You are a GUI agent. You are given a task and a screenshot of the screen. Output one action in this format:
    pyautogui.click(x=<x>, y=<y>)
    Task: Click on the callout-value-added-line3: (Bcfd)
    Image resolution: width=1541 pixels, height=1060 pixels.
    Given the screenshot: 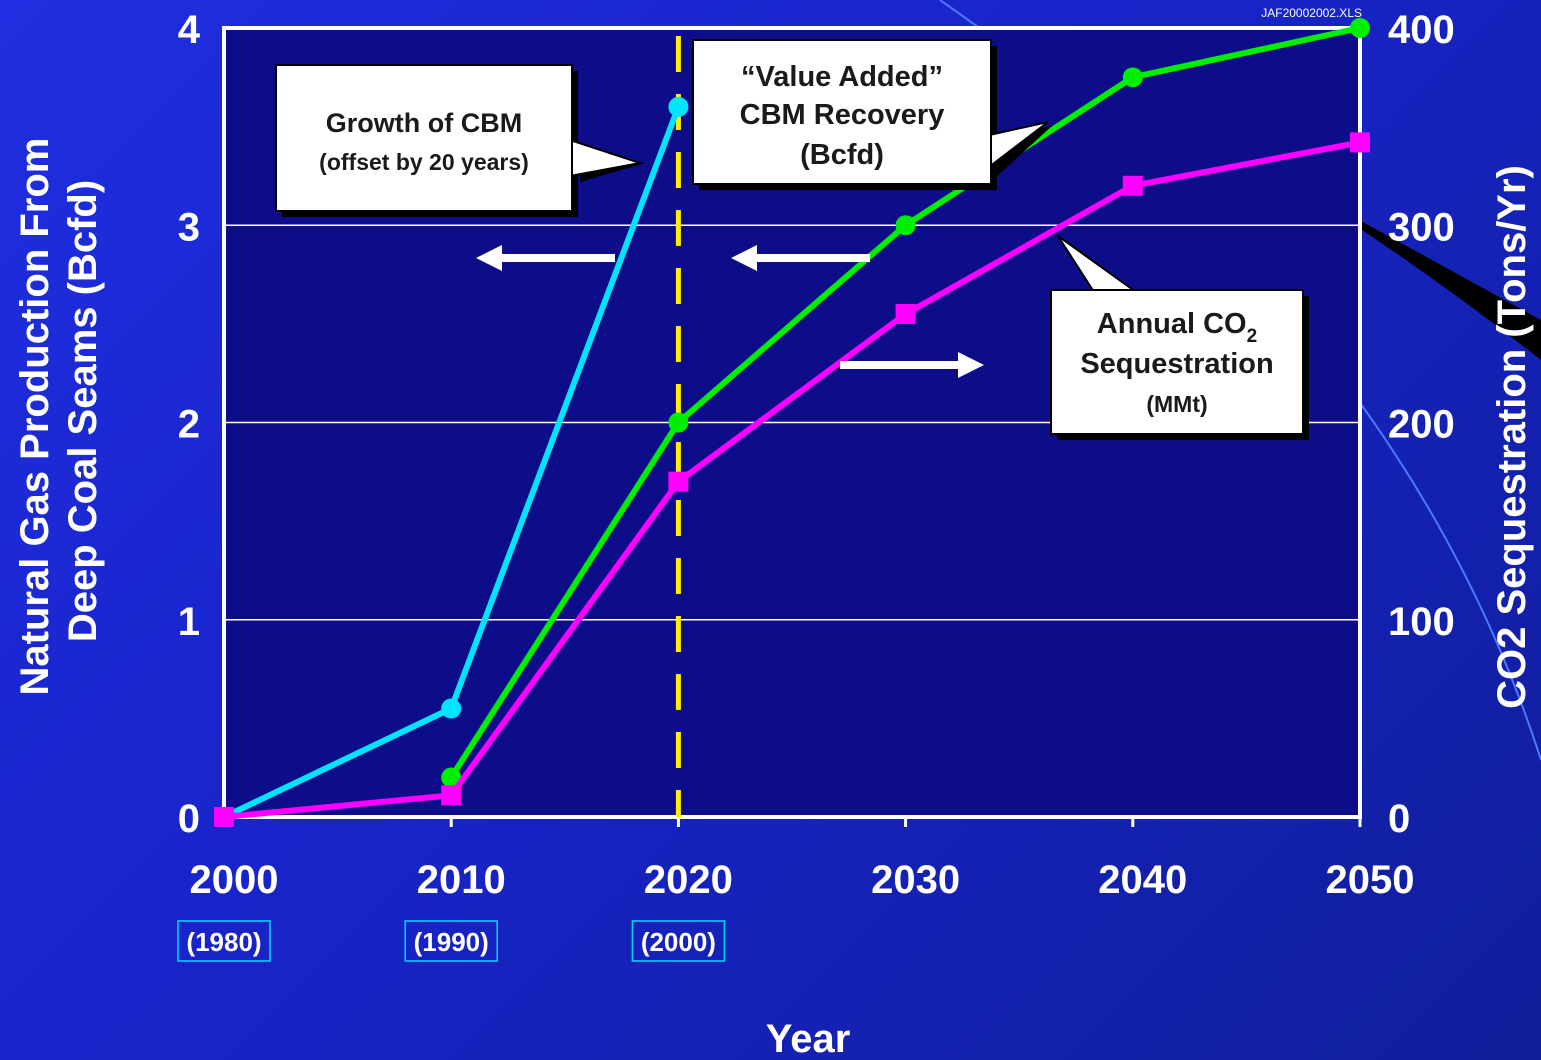 What is the action you would take?
    pyautogui.click(x=842, y=155)
    